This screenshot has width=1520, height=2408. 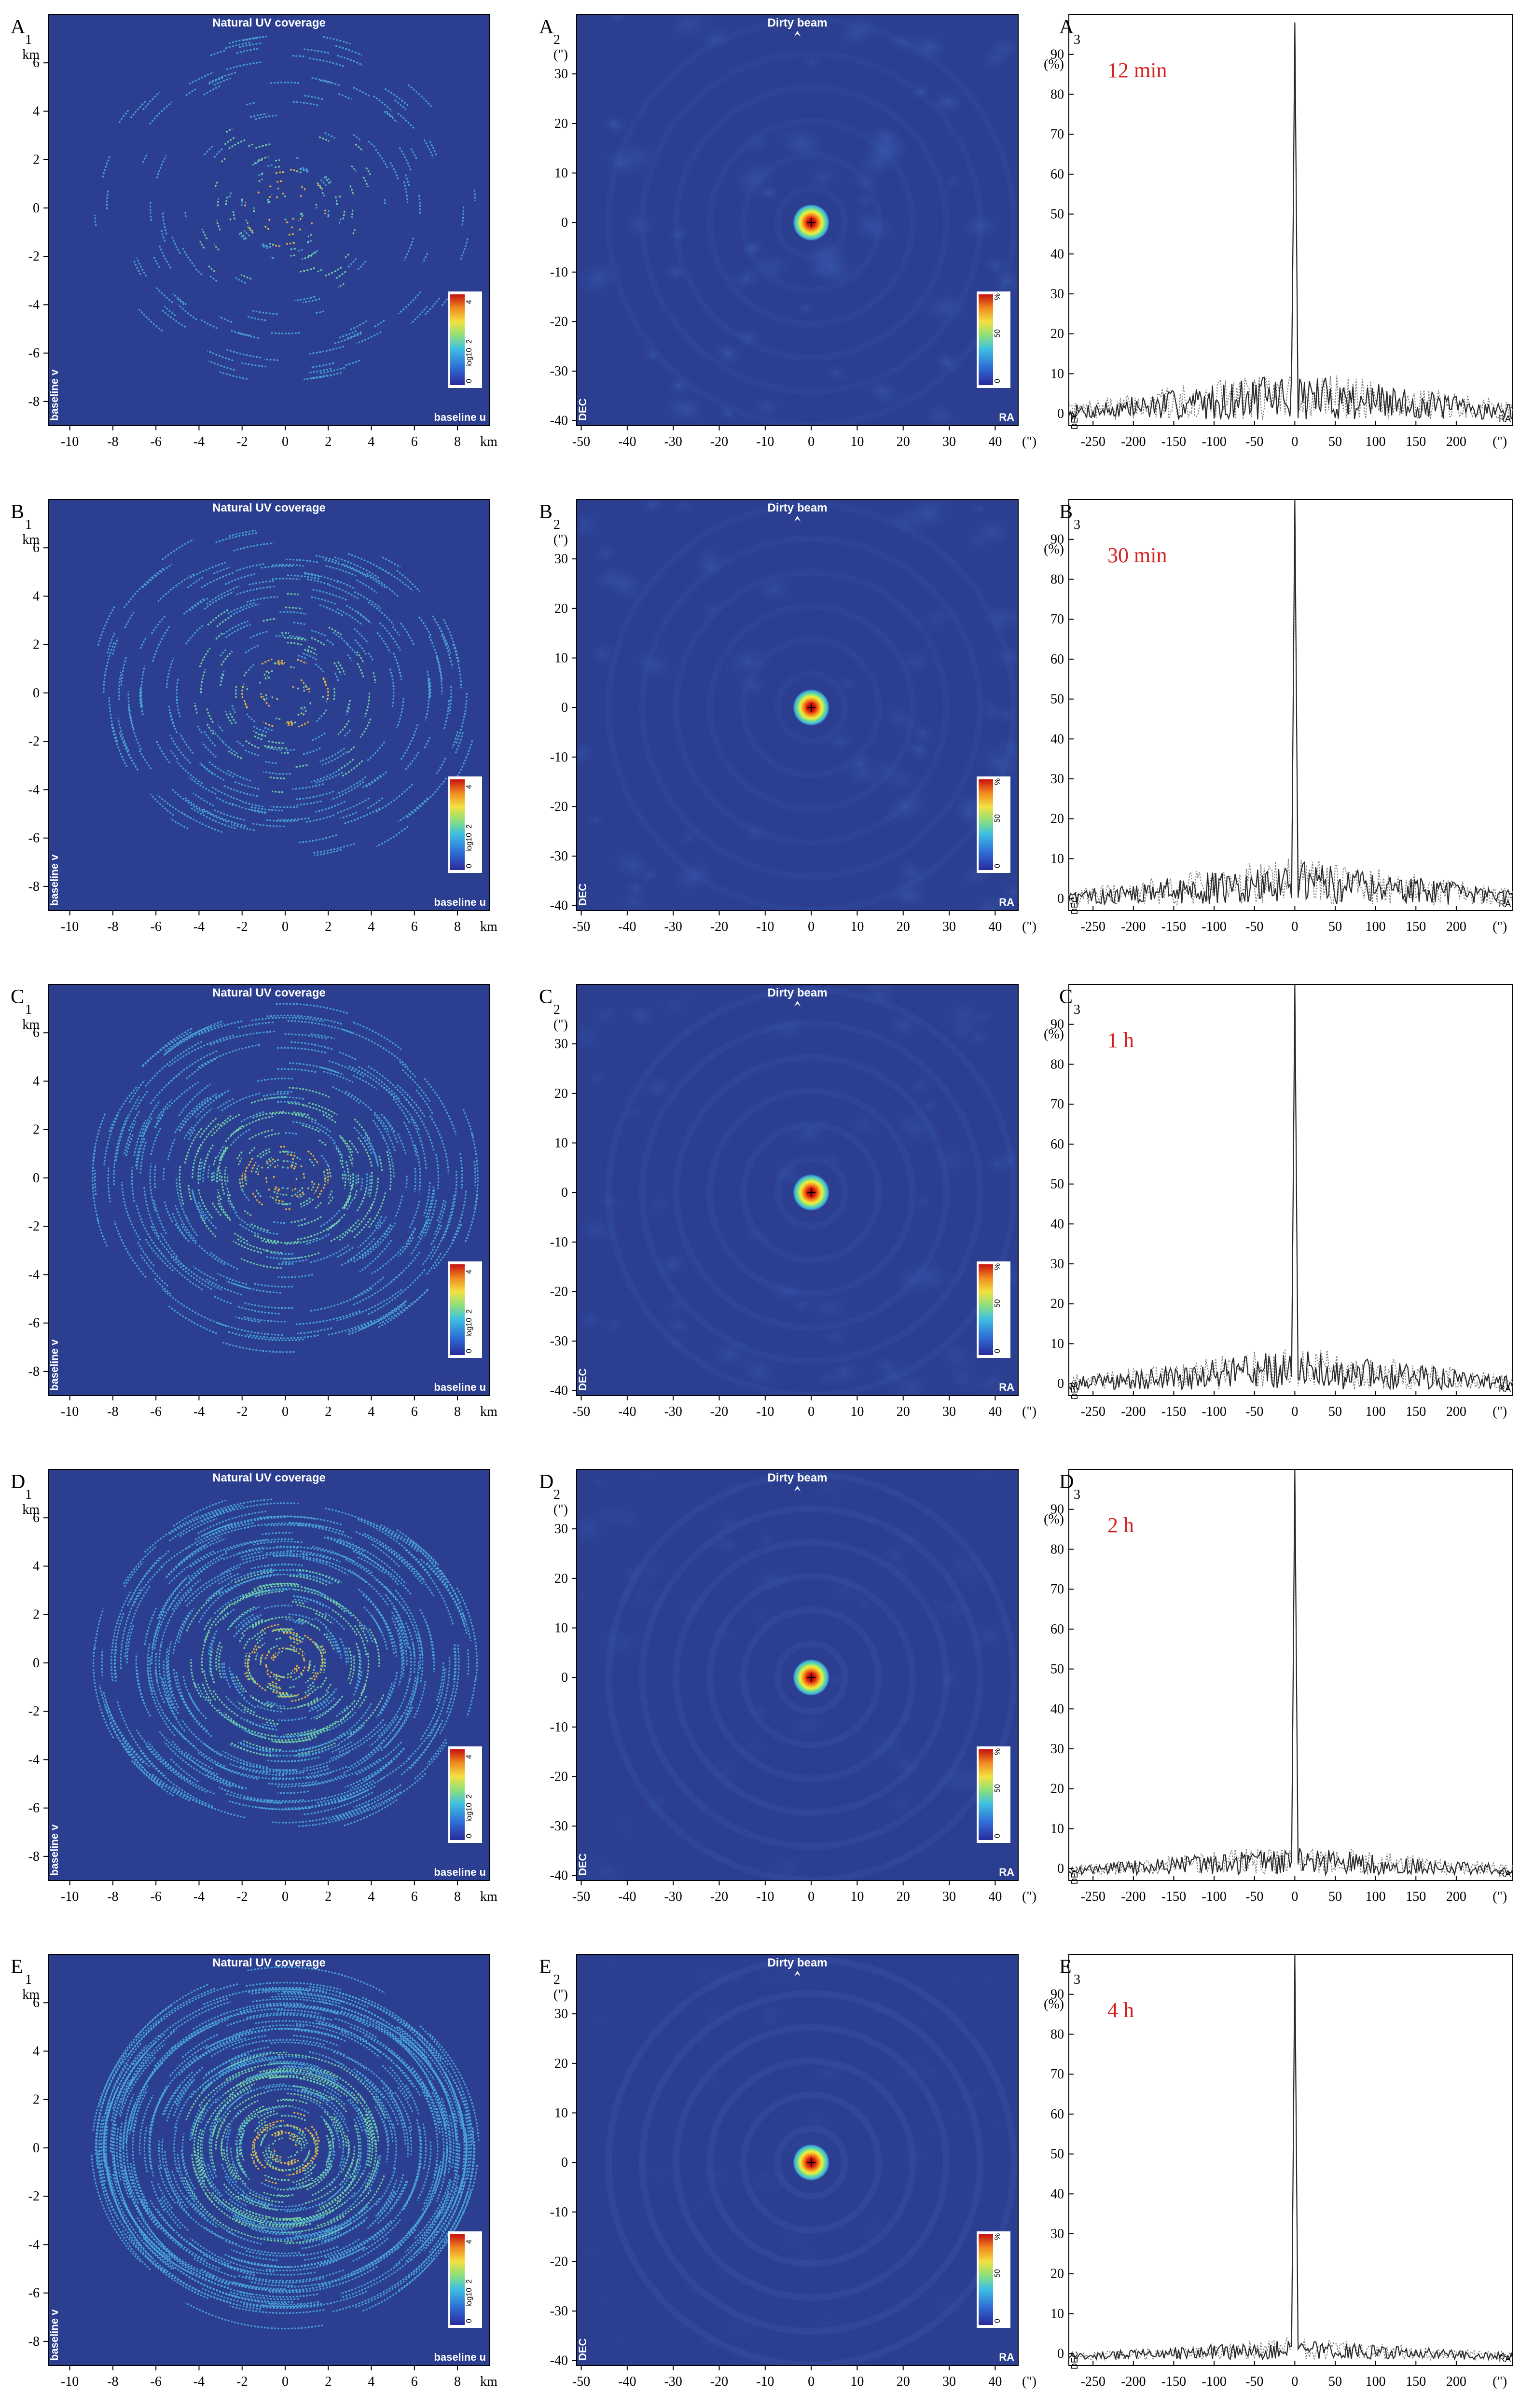 What do you see at coordinates (560, 1995) in the screenshot?
I see `beam-y-unit: (")` at bounding box center [560, 1995].